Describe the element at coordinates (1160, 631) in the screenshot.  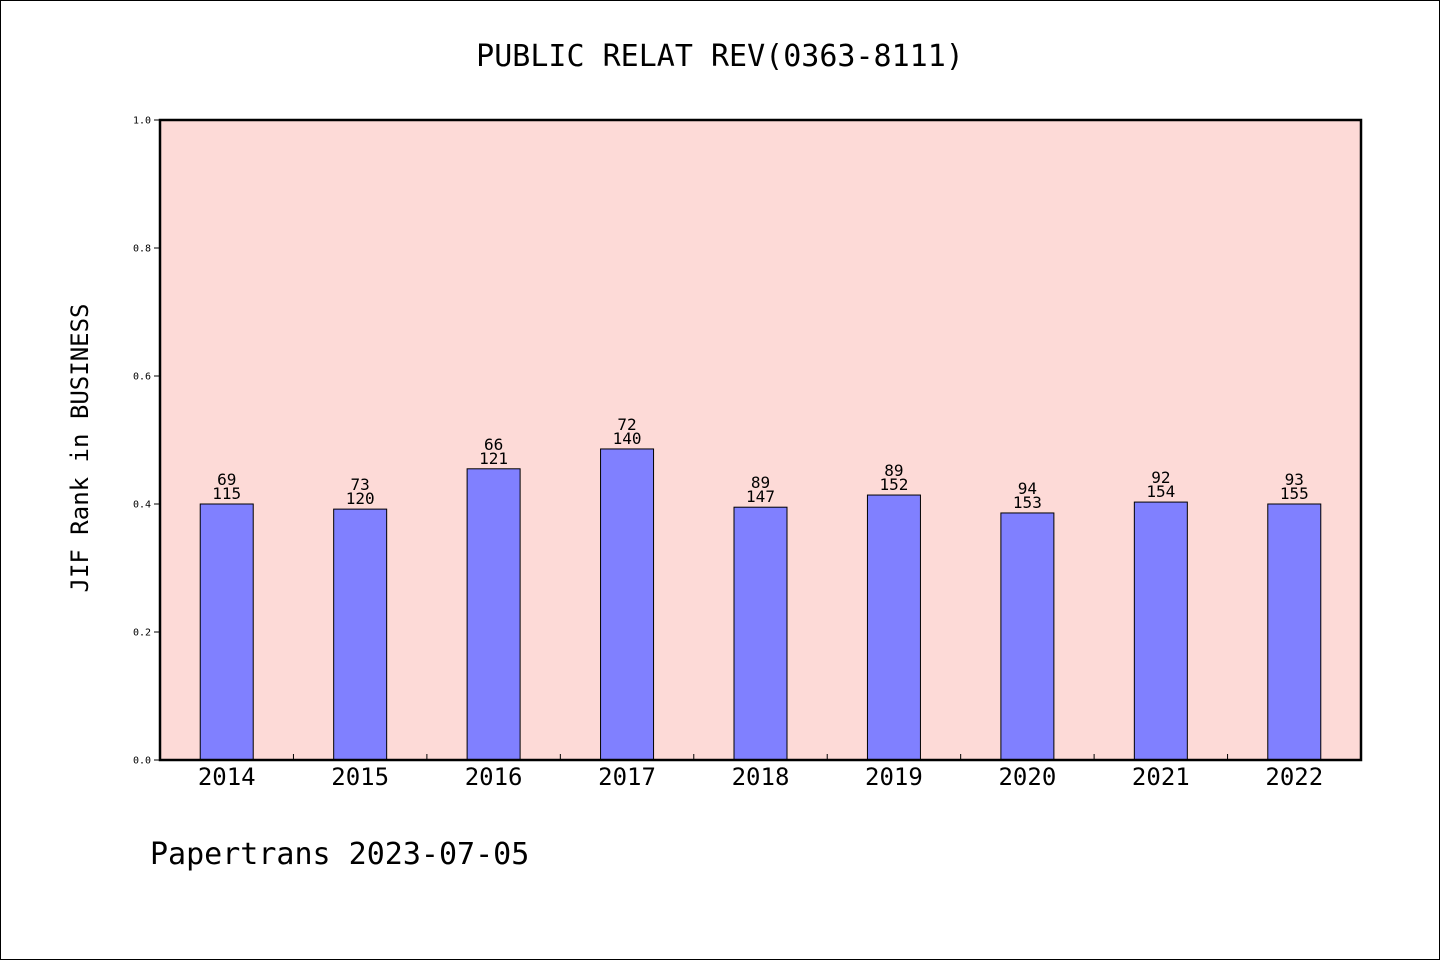
I see `bar-2021` at that location.